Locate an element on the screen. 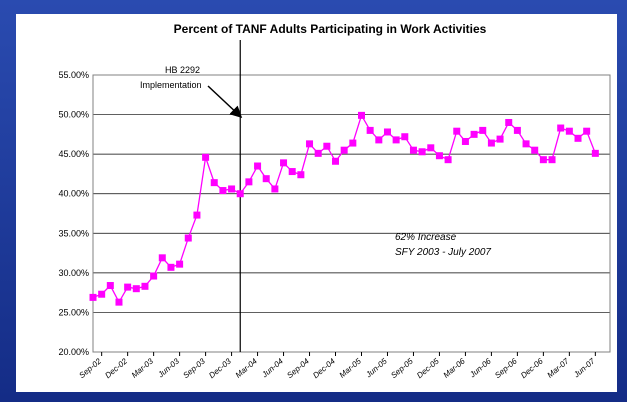  annotation: HB 2292 is located at coordinates (182, 70).